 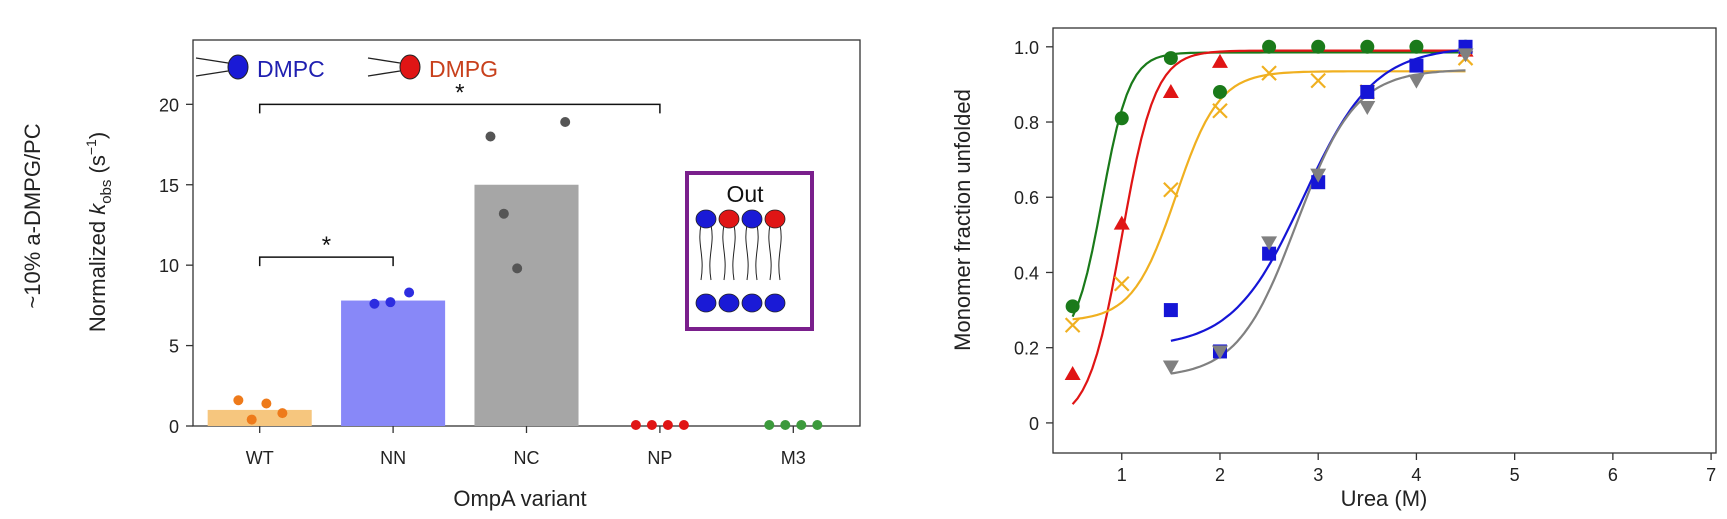 I want to click on x-tick-label: 5, so click(x=1515, y=475).